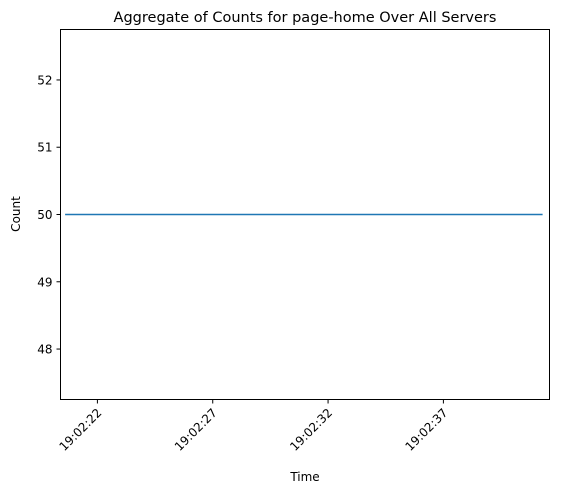 This screenshot has height=492, width=566. What do you see at coordinates (16, 214) in the screenshot?
I see `y-axis-label: Count` at bounding box center [16, 214].